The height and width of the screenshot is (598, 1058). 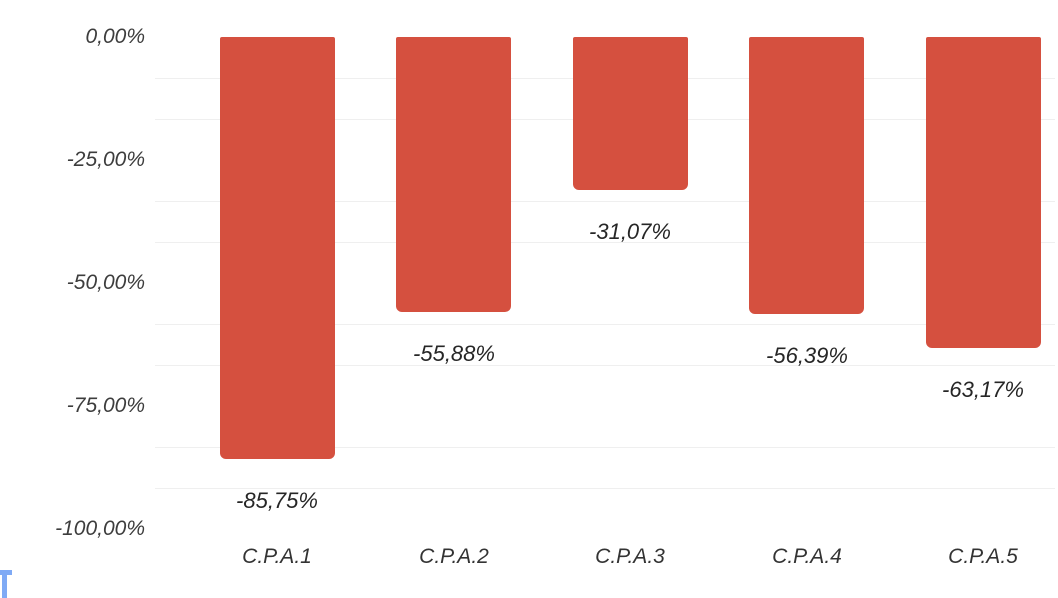 I want to click on x-axis-category-label: C.P.A.2, so click(x=454, y=556).